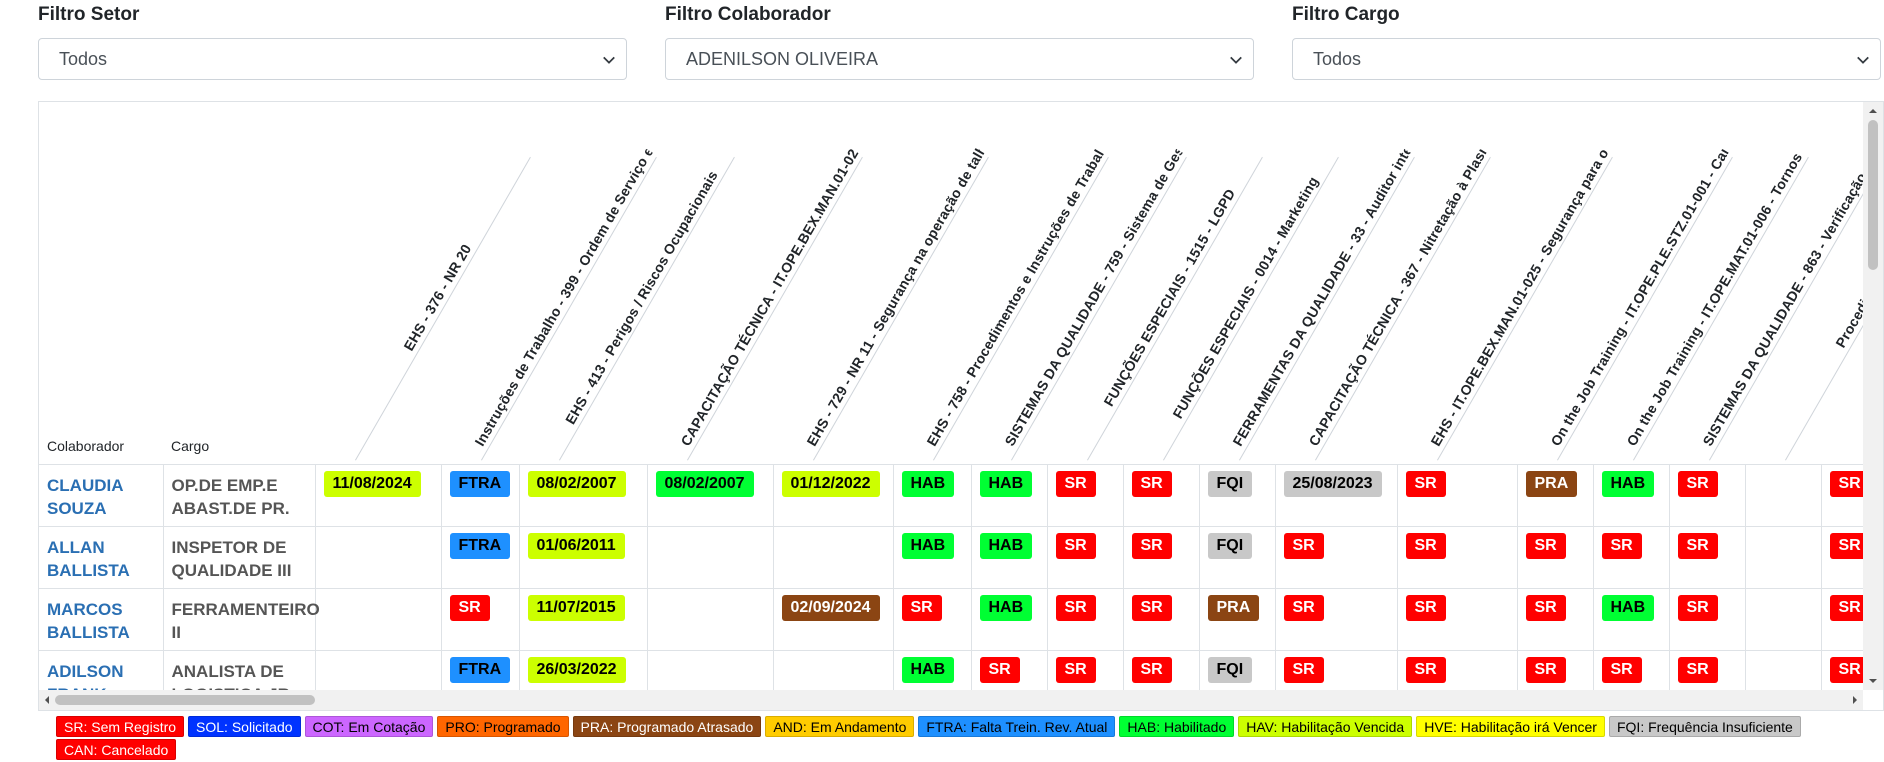  What do you see at coordinates (1873, 396) in the screenshot?
I see `vertical-scrollbar` at bounding box center [1873, 396].